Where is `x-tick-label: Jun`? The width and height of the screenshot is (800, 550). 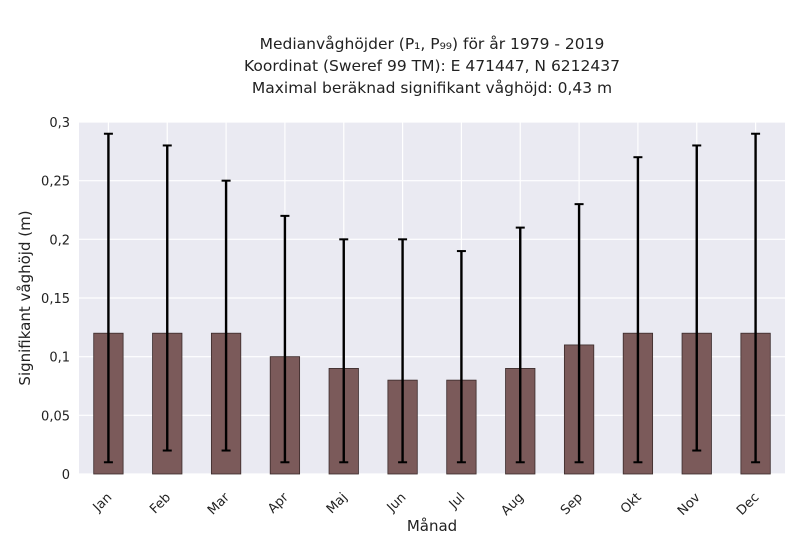 x-tick-label: Jun is located at coordinates (397, 503).